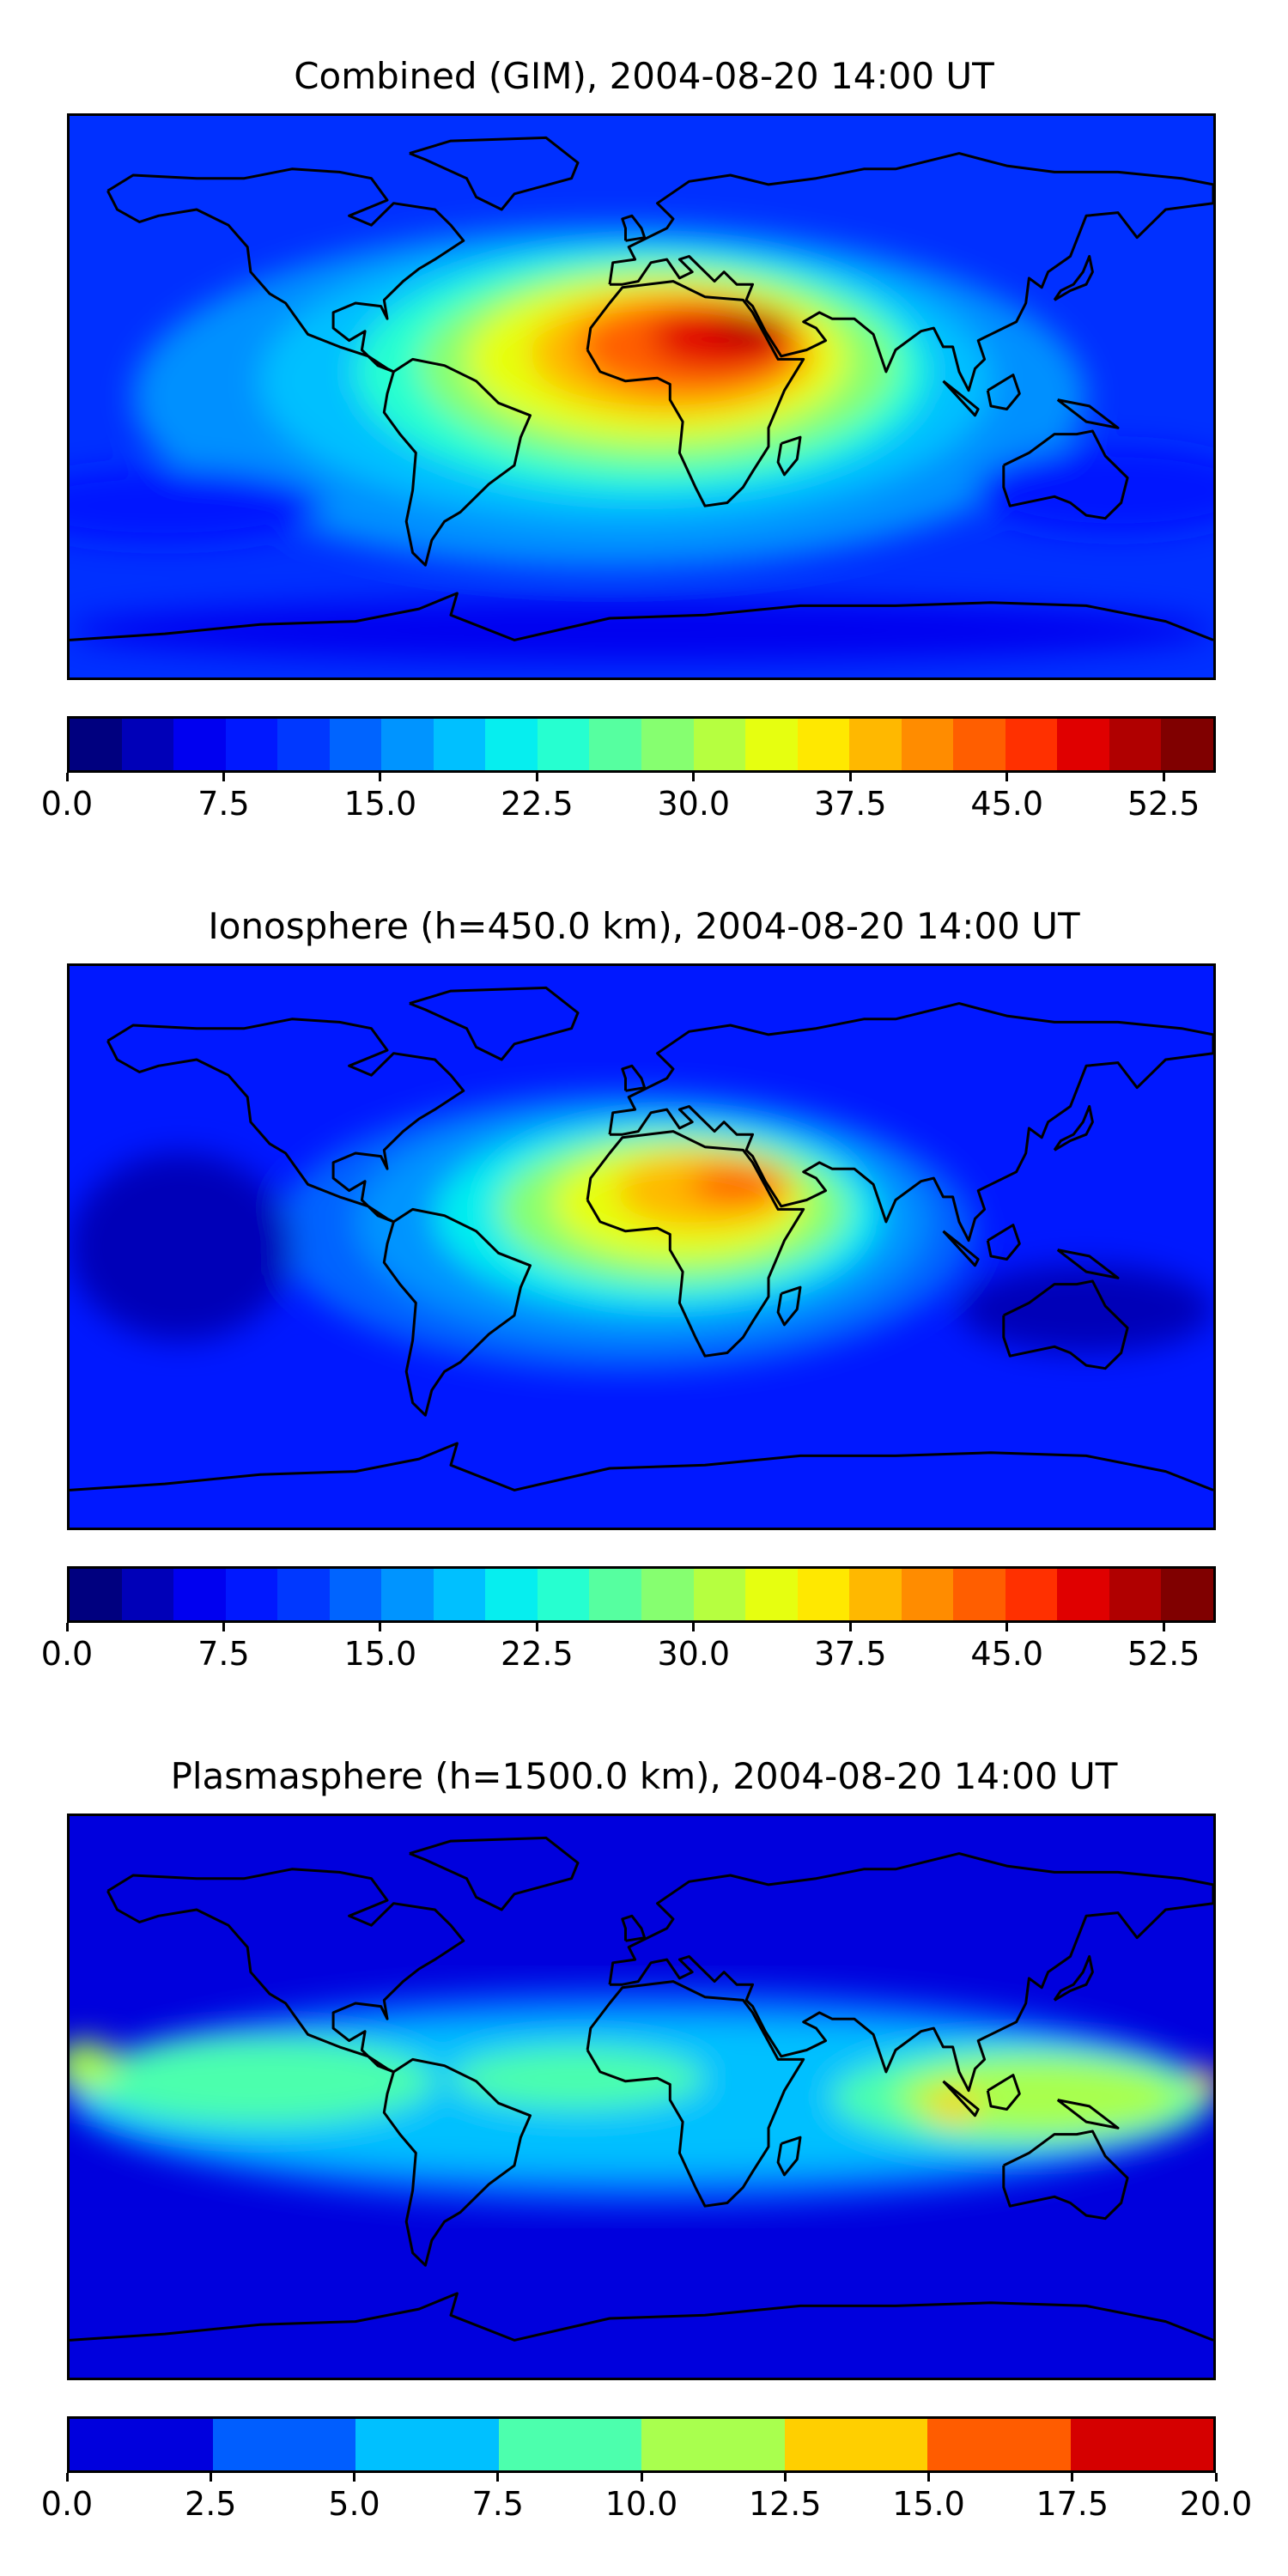 The width and height of the screenshot is (1288, 2576). Describe the element at coordinates (354, 2504) in the screenshot. I see `colorbar-tick-label: 5.0` at that location.